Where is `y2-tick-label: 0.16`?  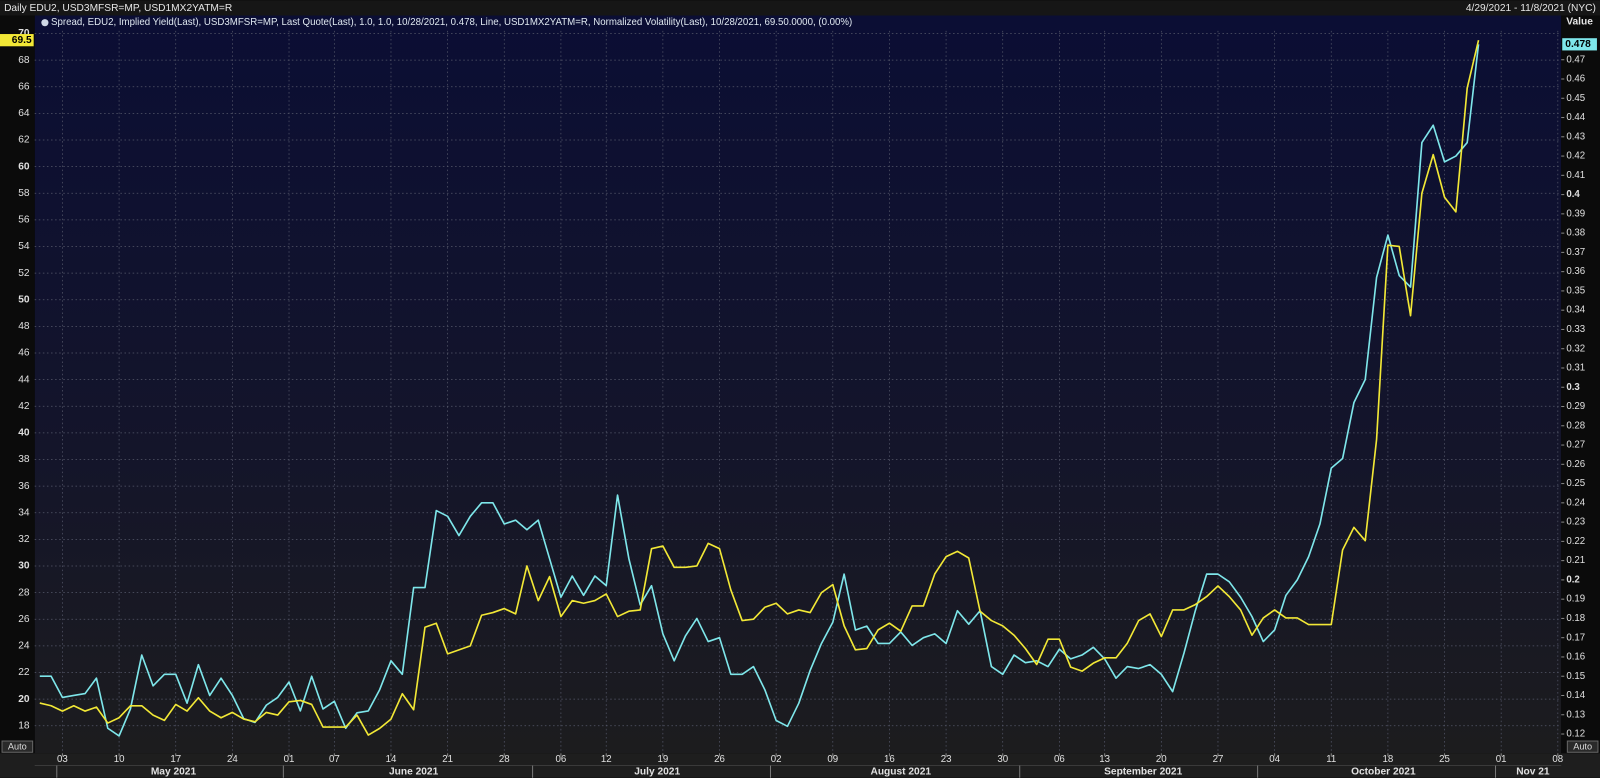
y2-tick-label: 0.16 is located at coordinates (1575, 657).